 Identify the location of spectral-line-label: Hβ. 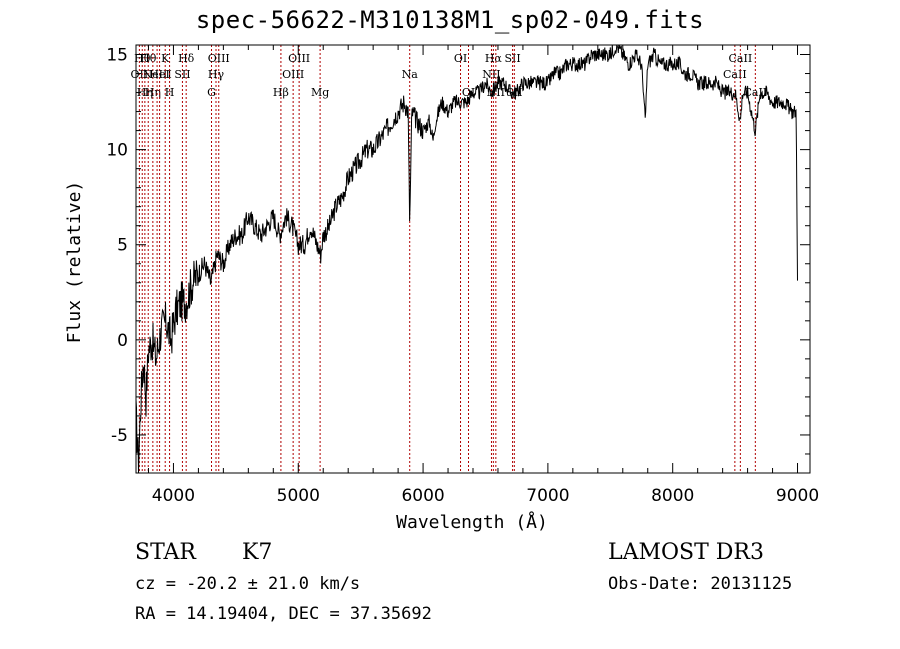
(281, 92).